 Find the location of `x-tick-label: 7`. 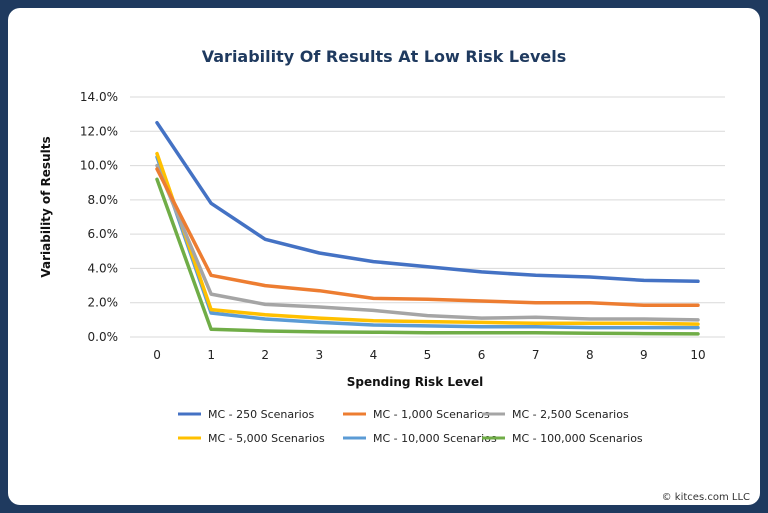

x-tick-label: 7 is located at coordinates (536, 355).